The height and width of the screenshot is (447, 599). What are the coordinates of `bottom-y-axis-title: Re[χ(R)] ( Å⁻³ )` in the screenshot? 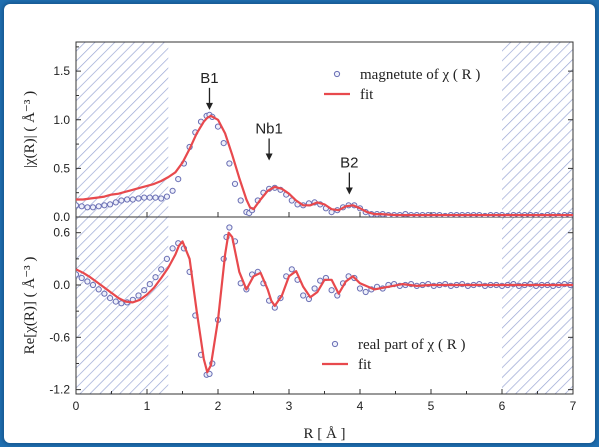 It's located at (30, 306).